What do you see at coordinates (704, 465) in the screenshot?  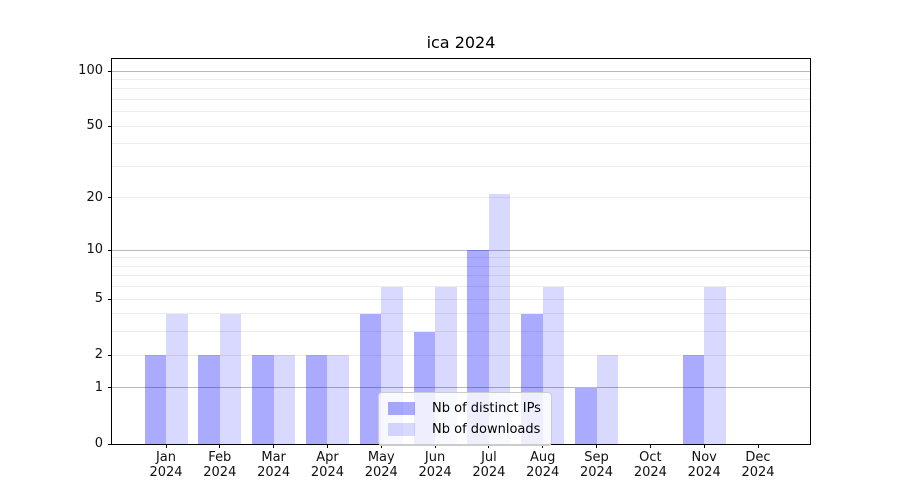 I see `x-tick-label: Nov 2024` at bounding box center [704, 465].